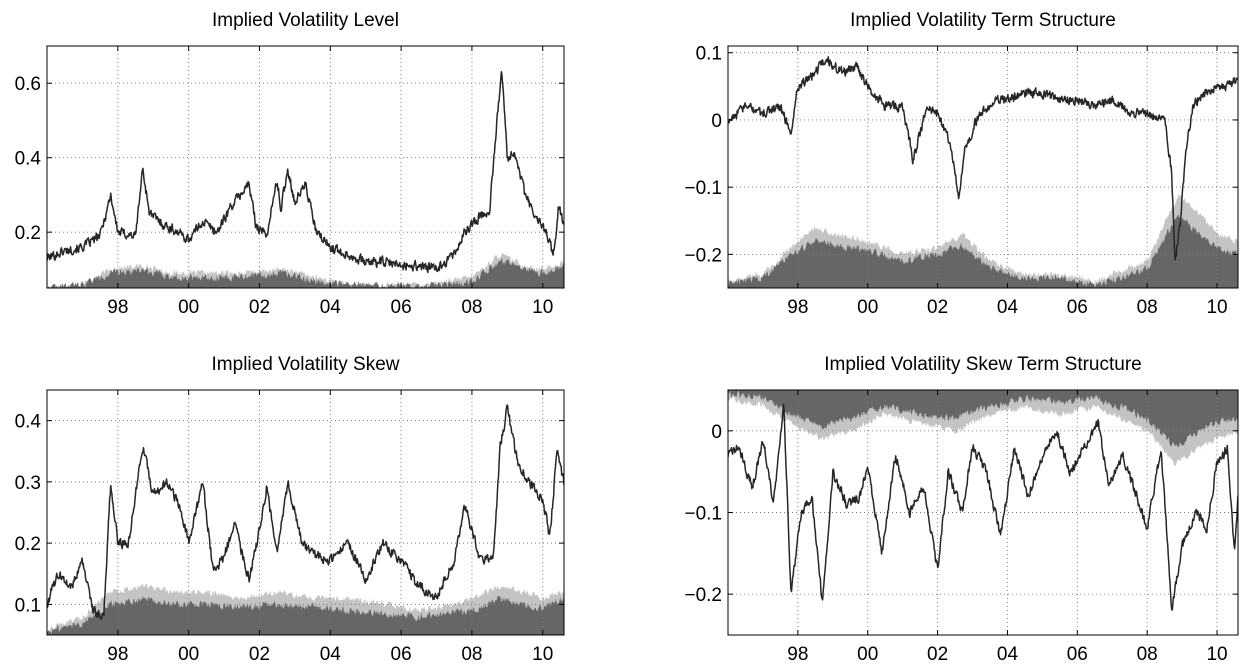 The height and width of the screenshot is (671, 1243). Describe the element at coordinates (983, 20) in the screenshot. I see `chart-title: Implied Volatility Term Structure` at that location.